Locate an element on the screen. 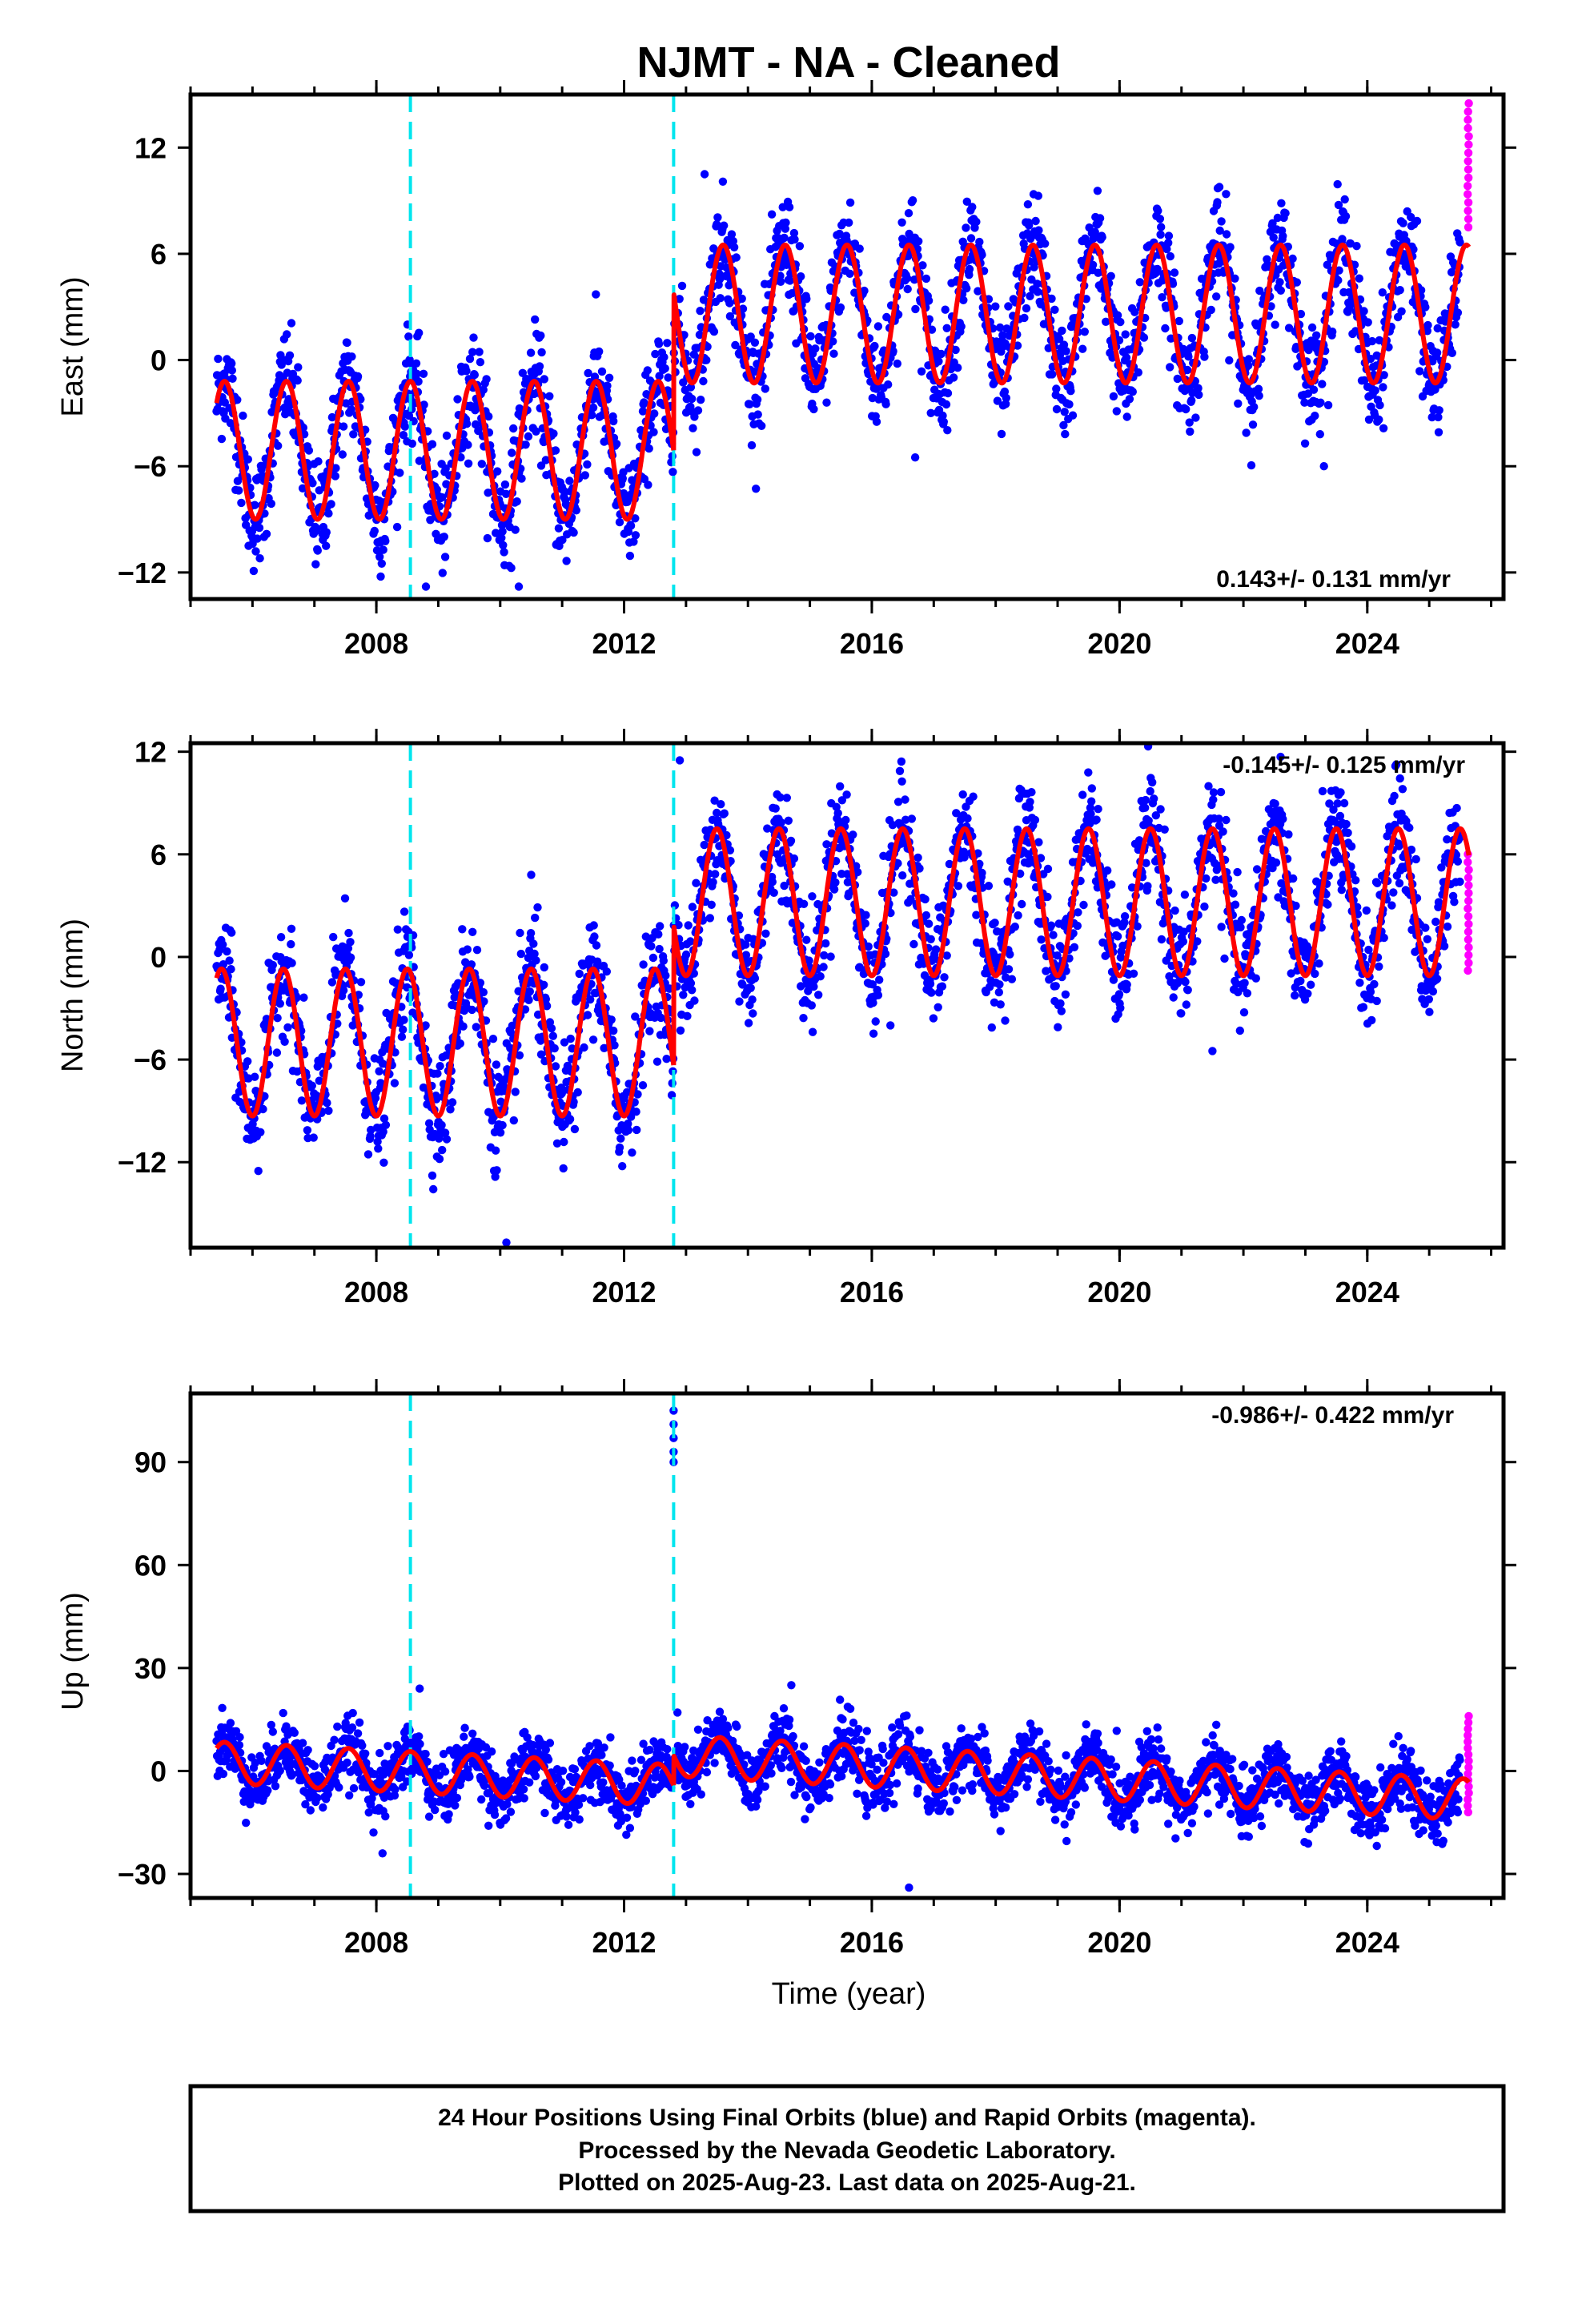 This screenshot has height=2324, width=1582. y-tick-label: 12 is located at coordinates (151, 147).